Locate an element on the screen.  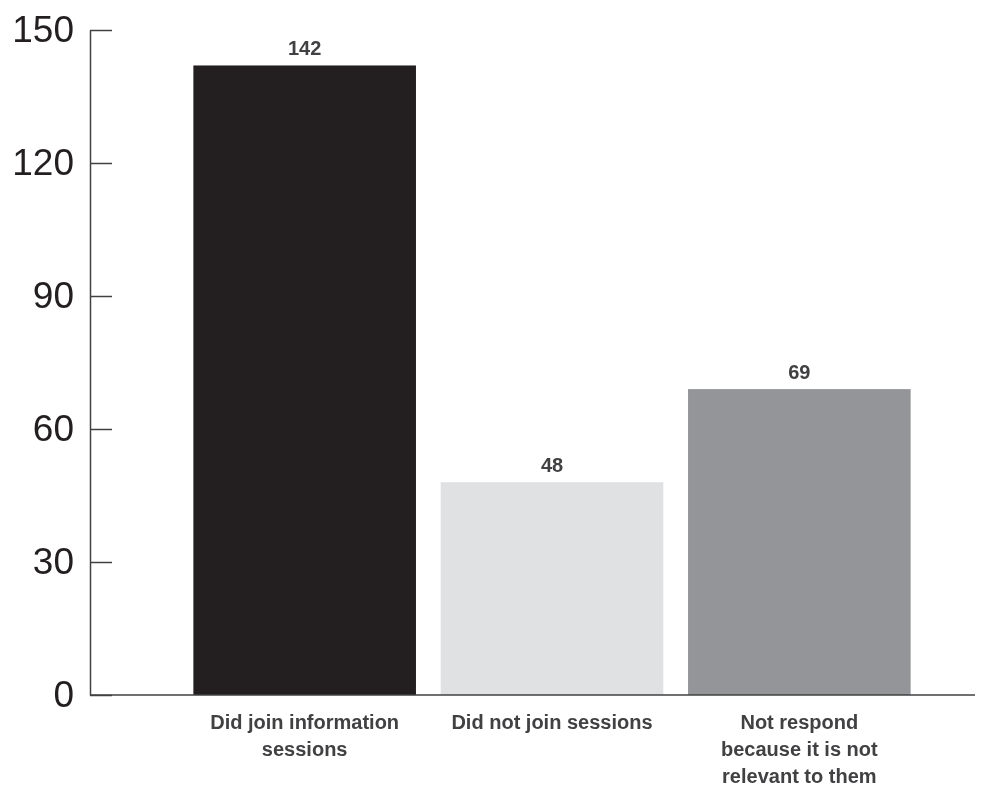
y-tick-label: 30 is located at coordinates (53, 562).